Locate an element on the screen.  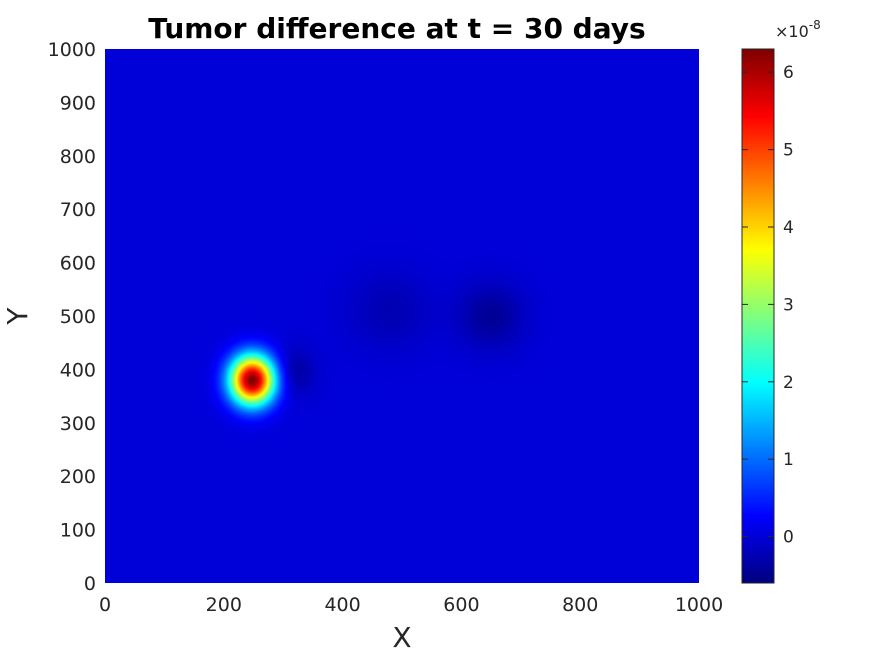
y-tick-label: 300 is located at coordinates (78, 424).